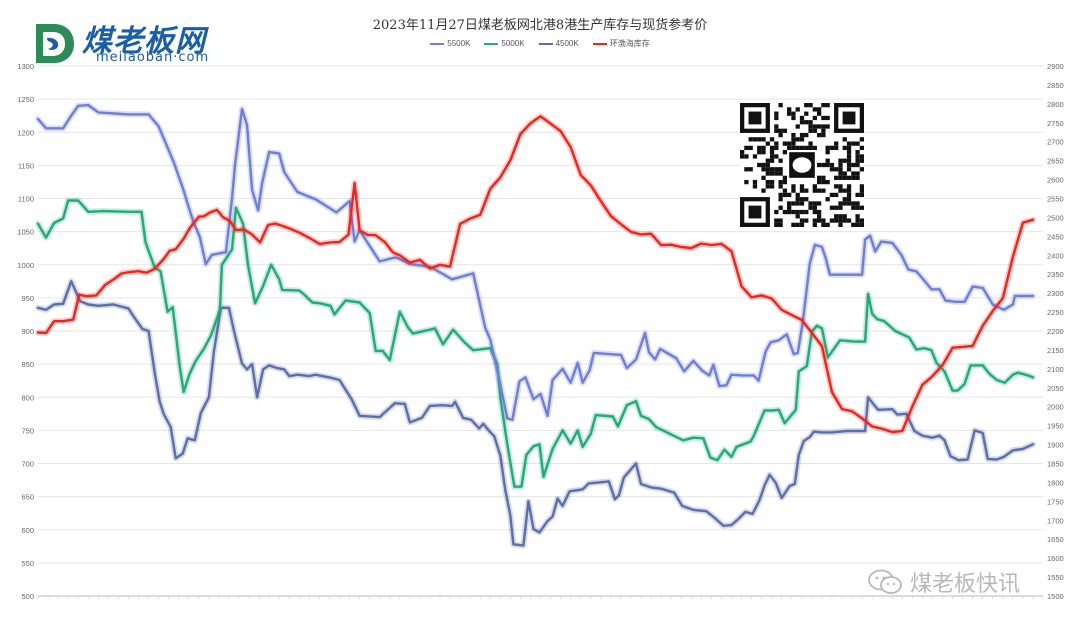  I want to click on watermark: 煤老板快讯, so click(944, 582).